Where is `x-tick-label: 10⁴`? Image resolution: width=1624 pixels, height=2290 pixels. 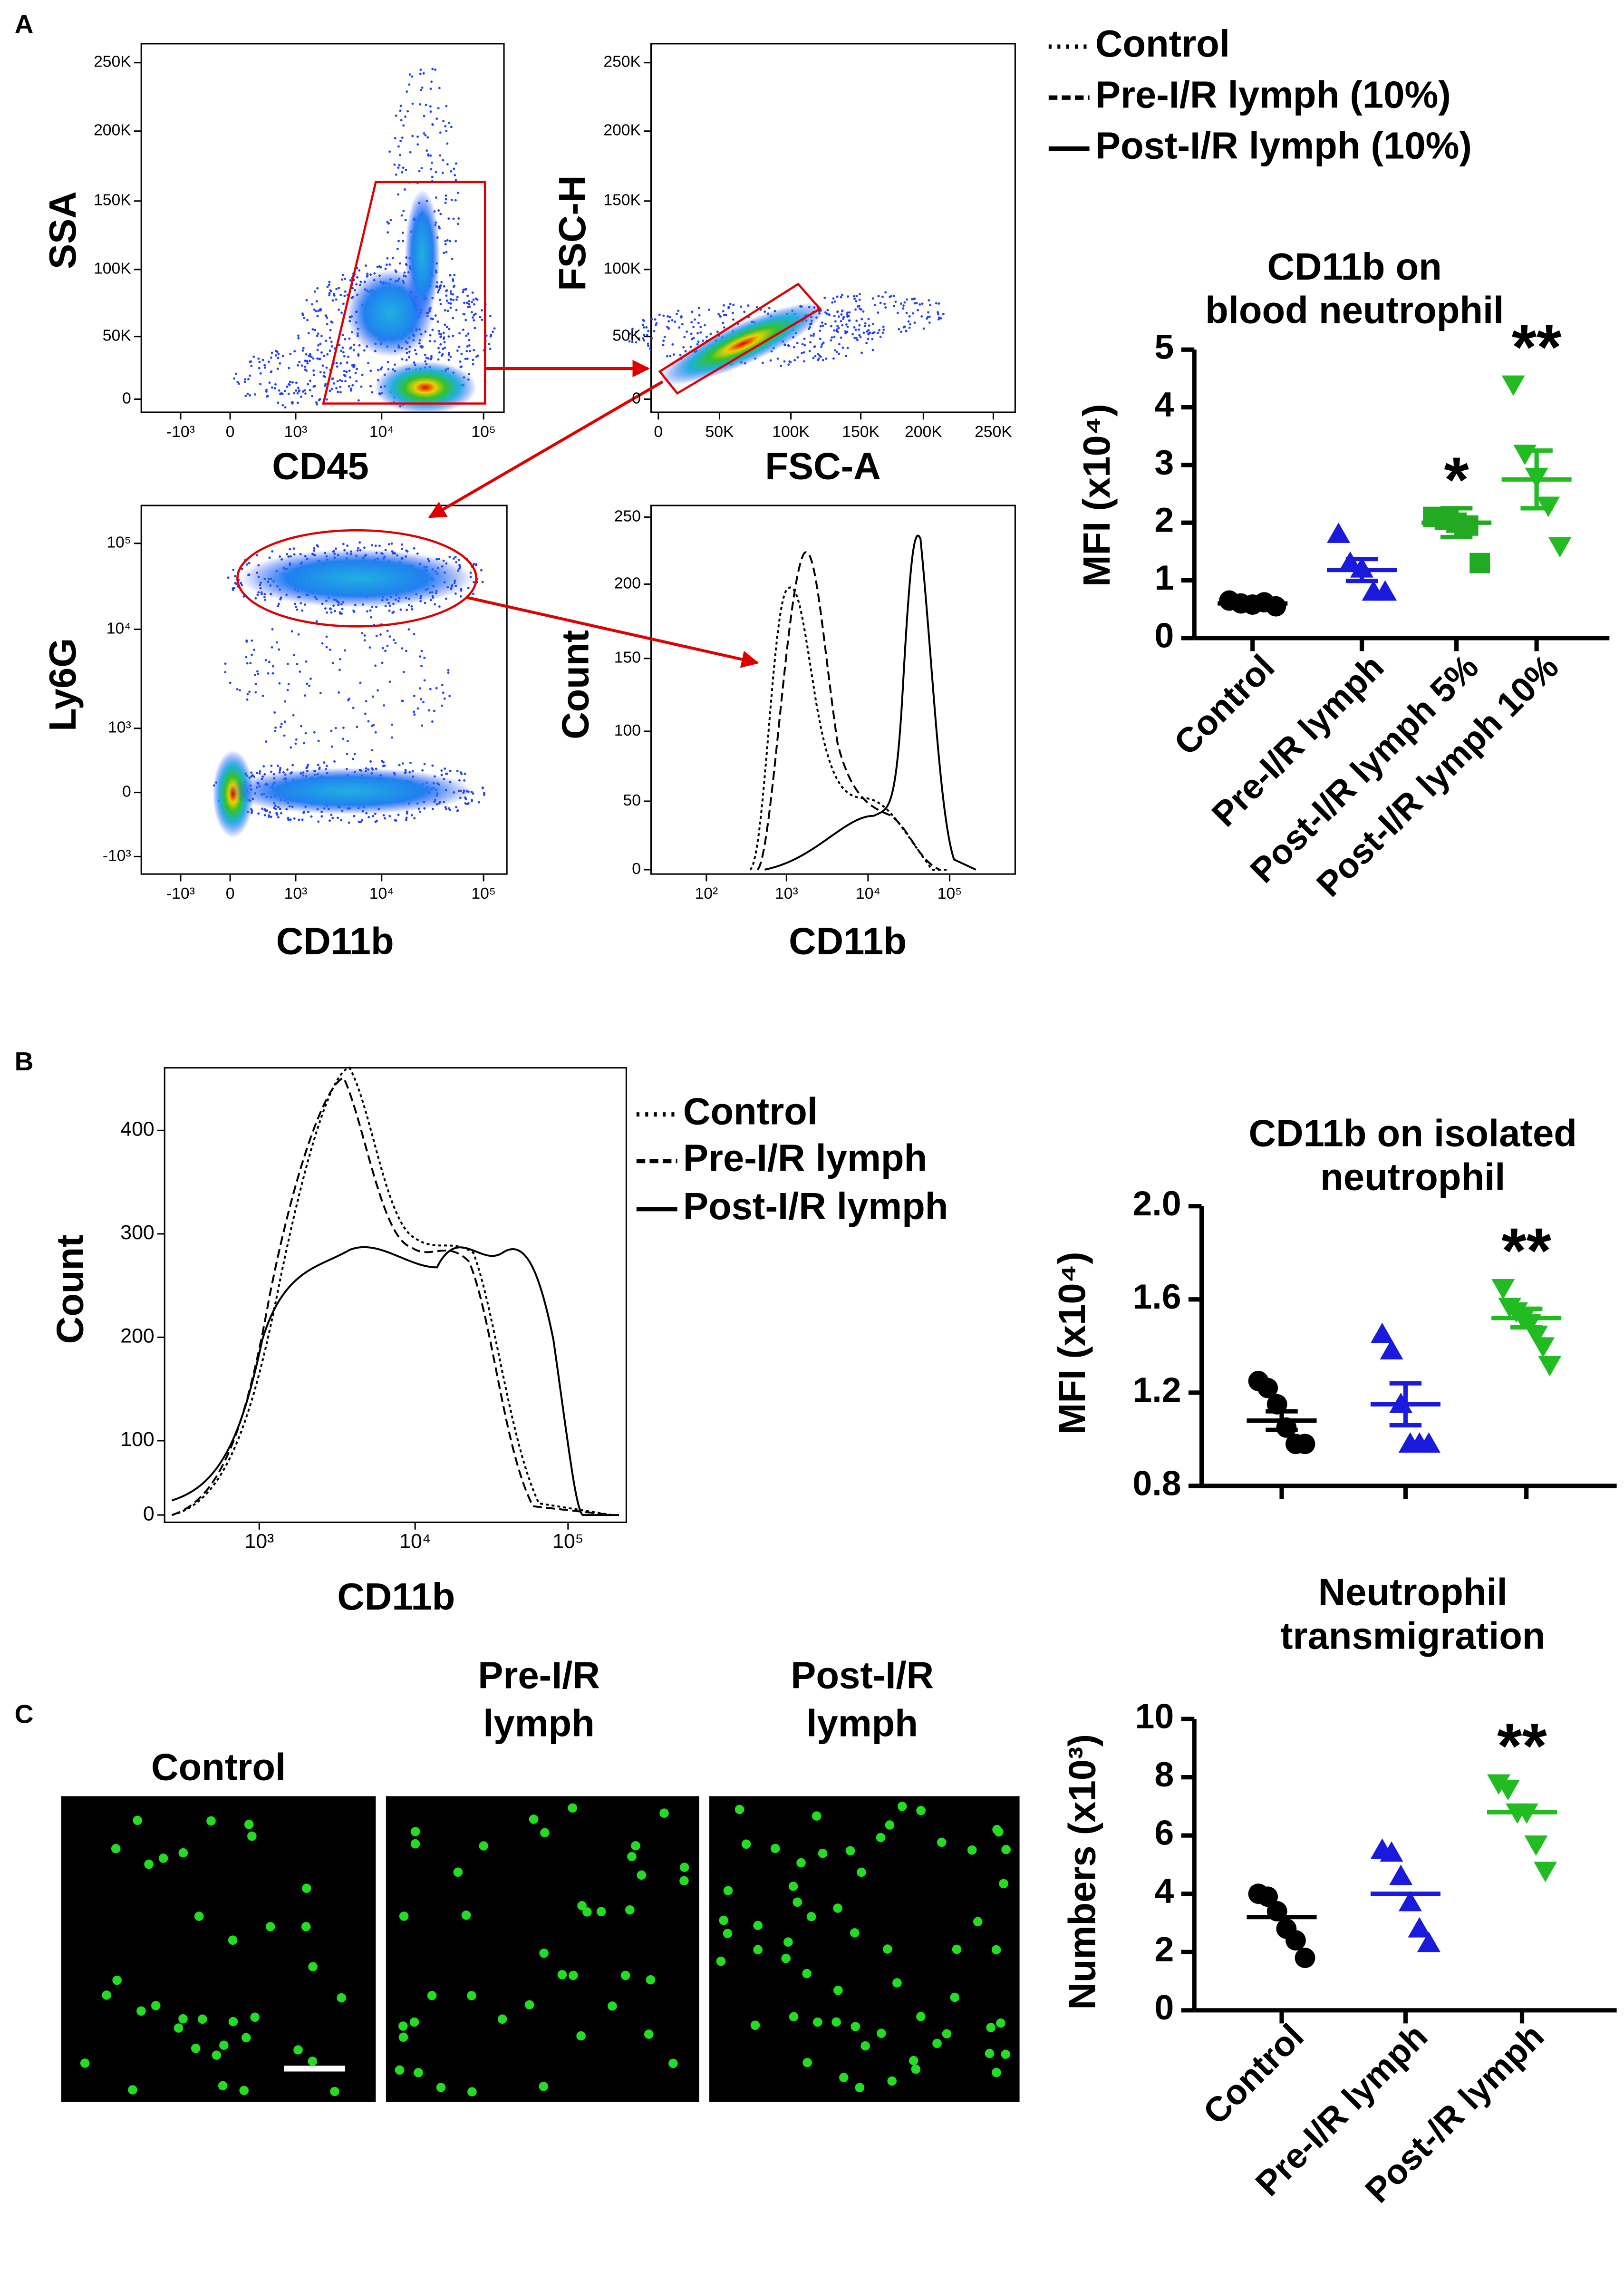 x-tick-label: 10⁴ is located at coordinates (381, 894).